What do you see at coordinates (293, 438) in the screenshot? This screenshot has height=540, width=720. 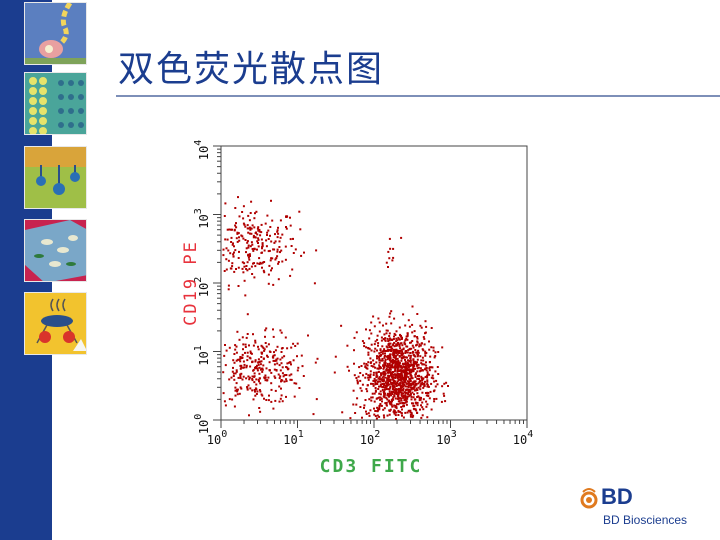 I see `x-tick-label: 101` at bounding box center [293, 438].